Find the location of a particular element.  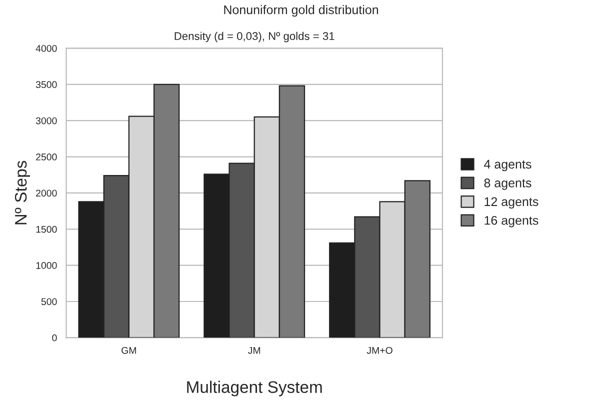

legend-label: 4 agents is located at coordinates (508, 166).